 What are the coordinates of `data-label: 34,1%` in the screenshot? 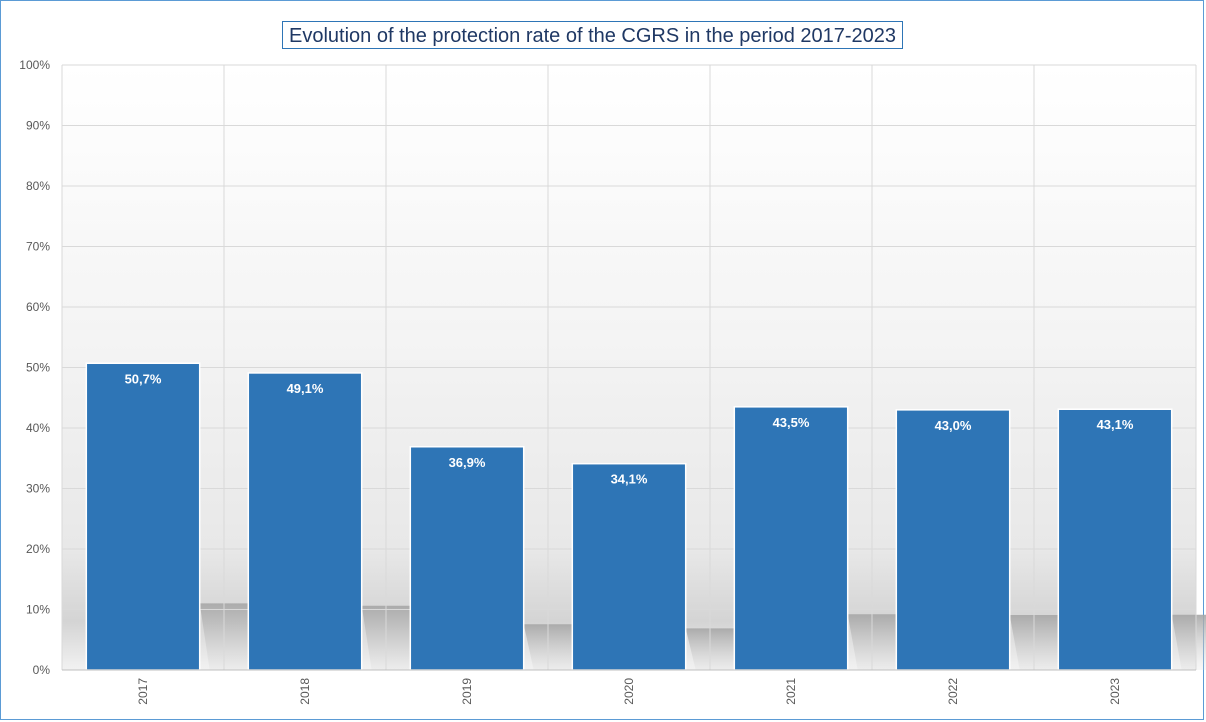 It's located at (629, 479).